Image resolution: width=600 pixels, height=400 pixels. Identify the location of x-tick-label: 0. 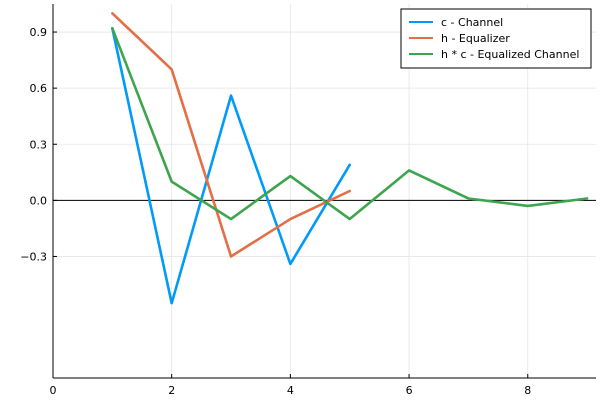
(53, 390).